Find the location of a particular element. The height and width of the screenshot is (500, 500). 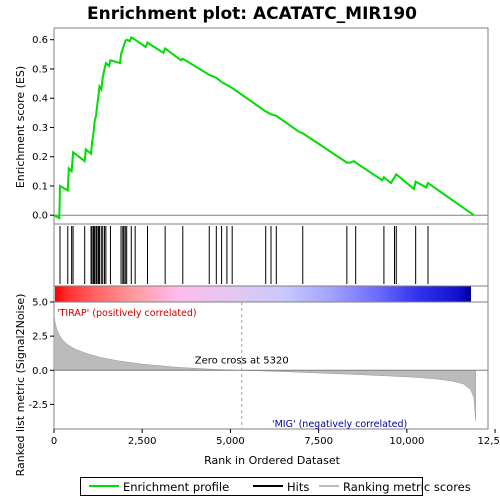

es-y-label: Enrichment score (ES) is located at coordinates (20, 127).